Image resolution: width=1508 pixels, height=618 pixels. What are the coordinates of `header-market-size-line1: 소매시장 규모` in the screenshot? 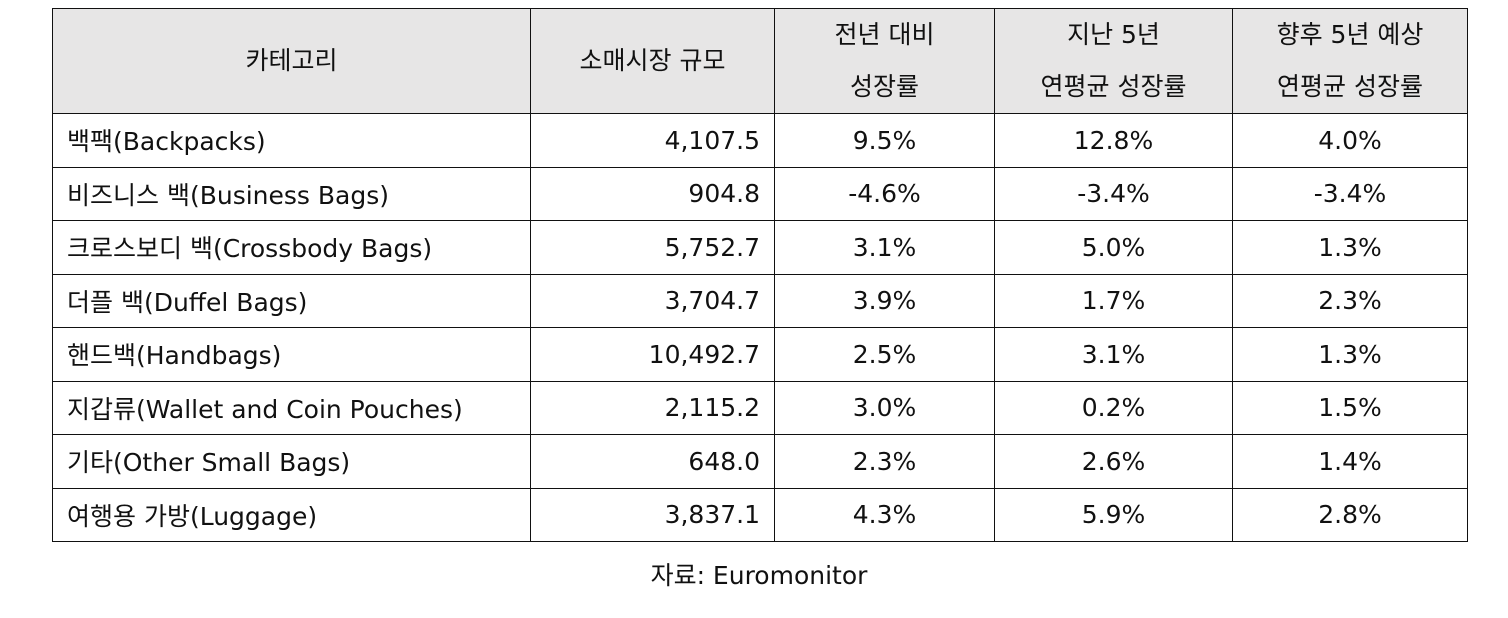 It's located at (652, 60).